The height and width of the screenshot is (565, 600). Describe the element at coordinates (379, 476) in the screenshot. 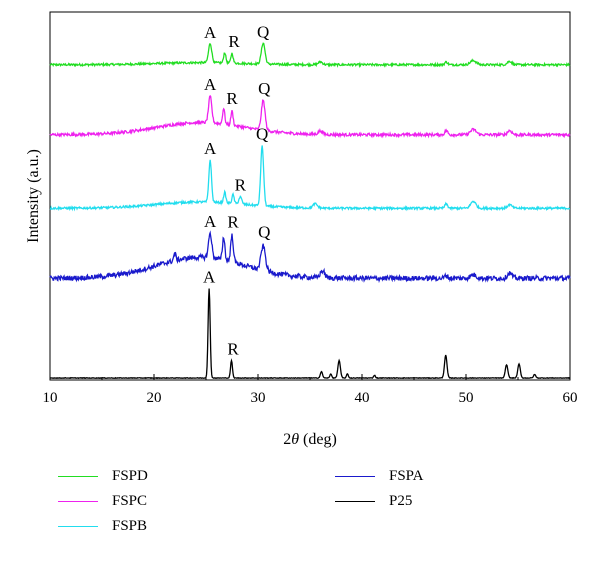

I see `legend-item-fspa: FSPA` at that location.